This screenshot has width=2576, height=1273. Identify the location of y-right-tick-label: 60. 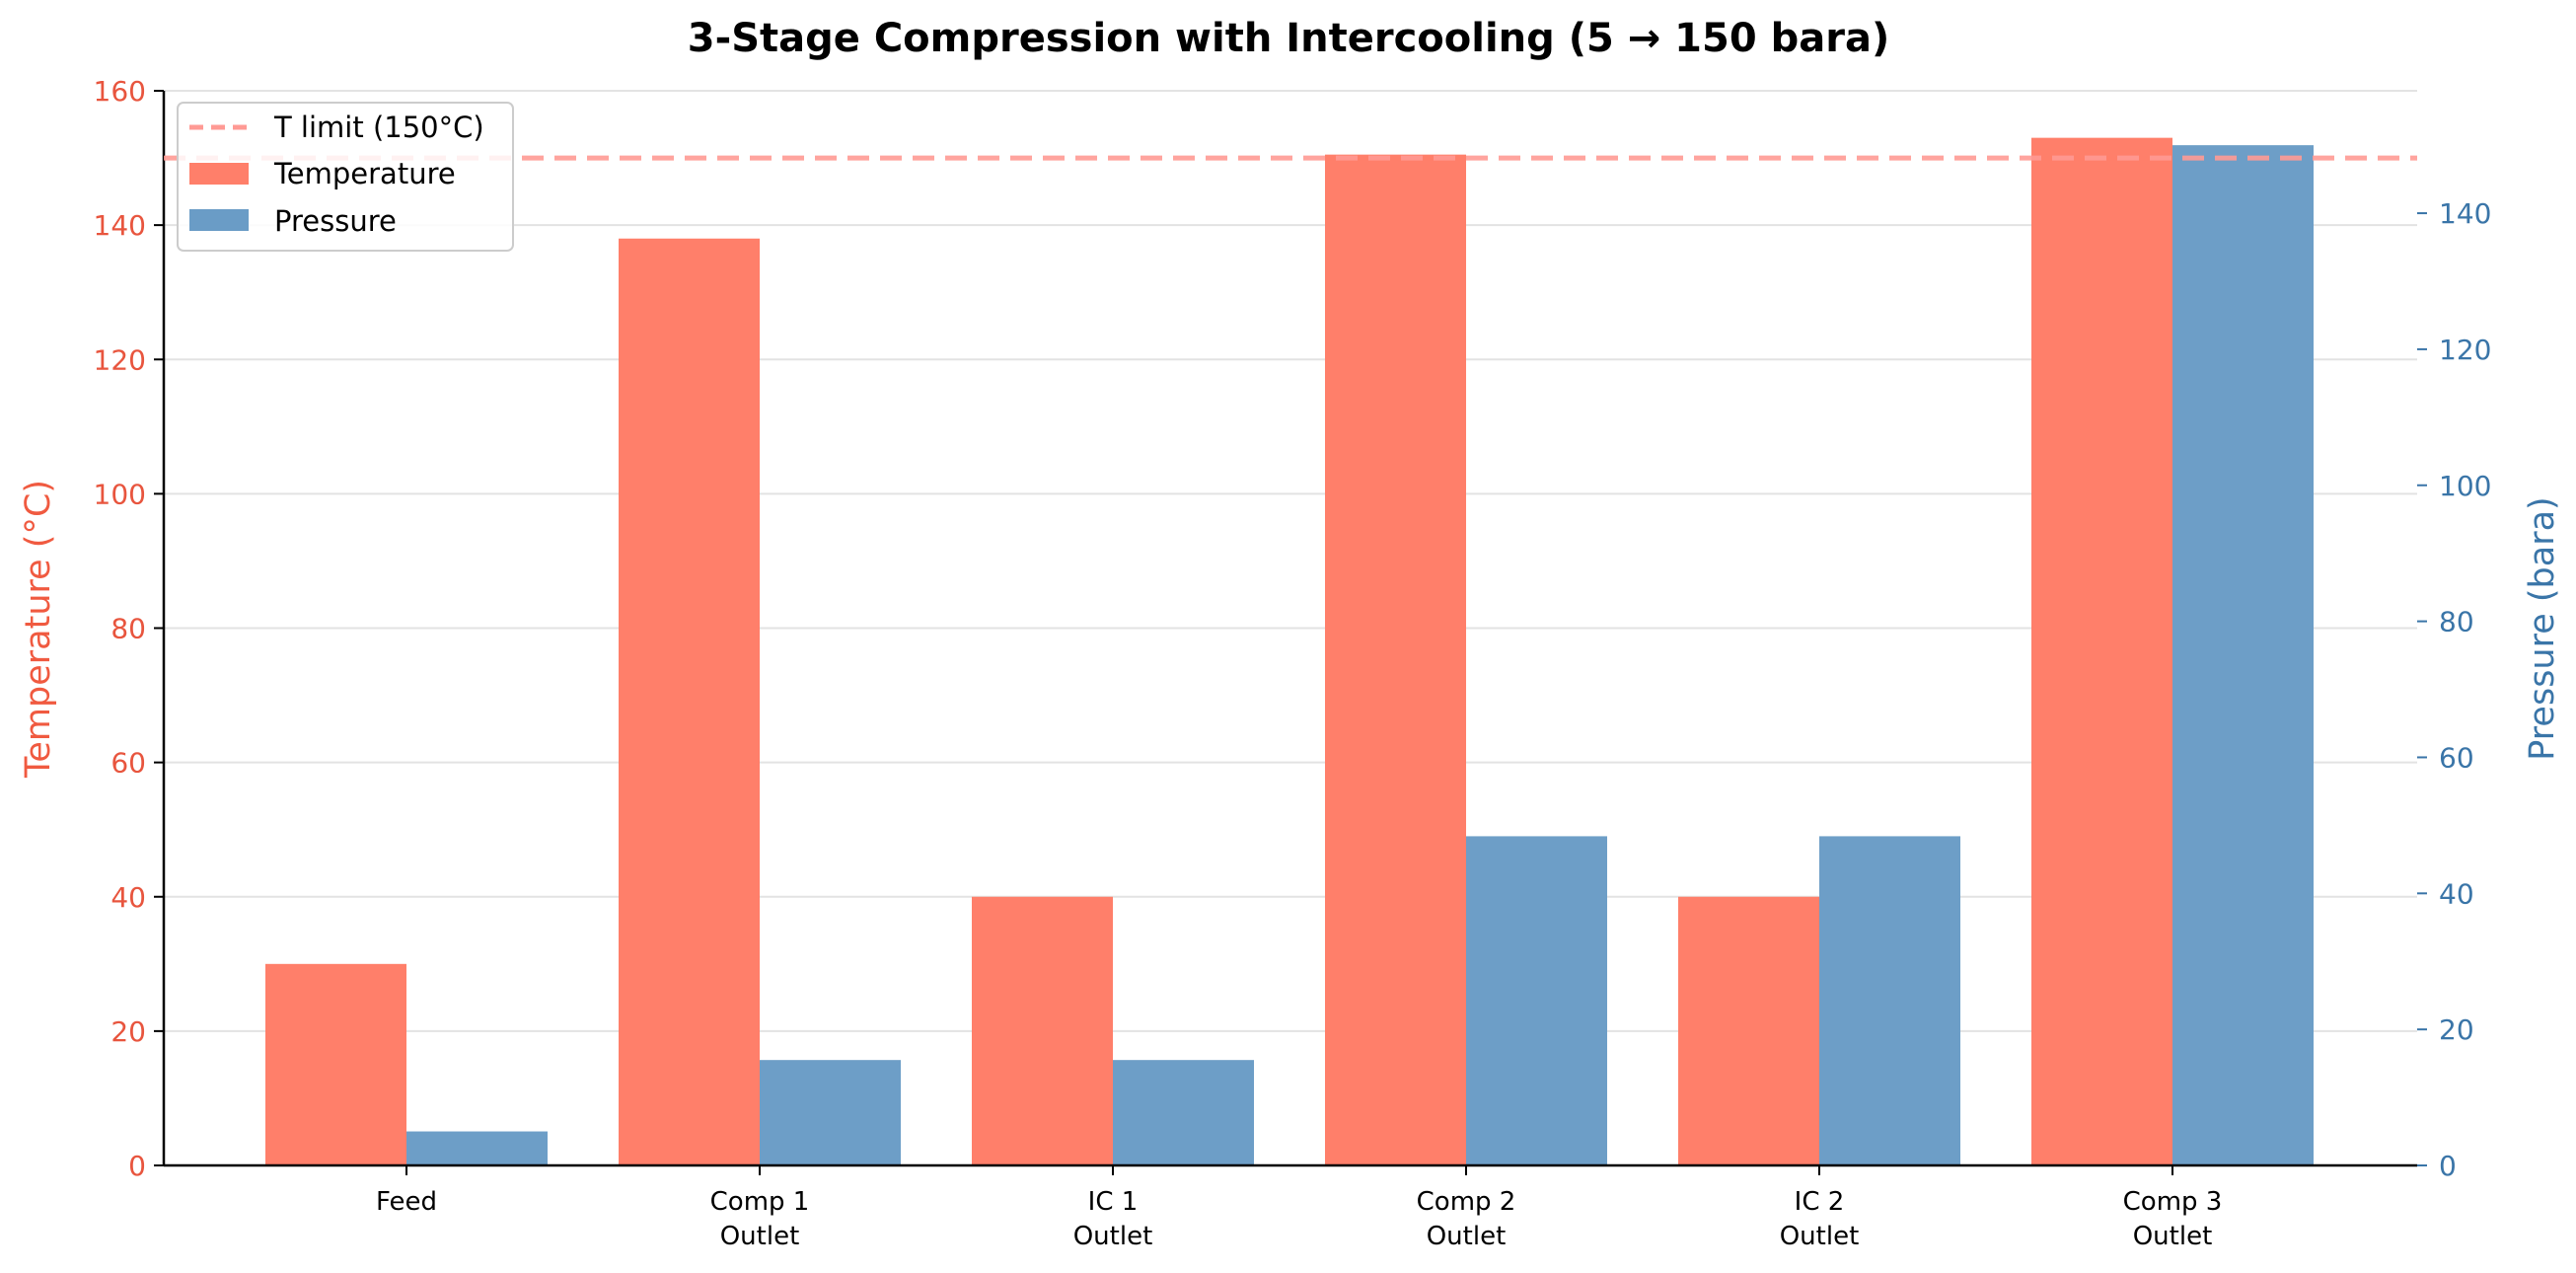
(2456, 757).